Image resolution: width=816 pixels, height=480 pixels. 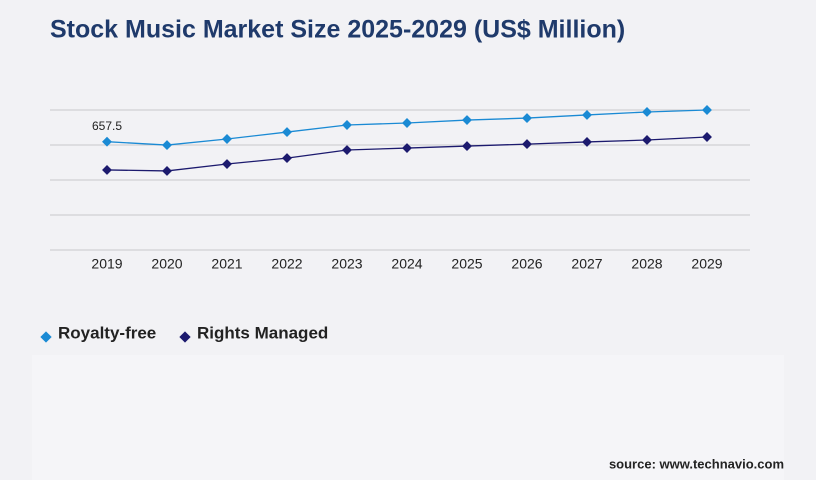 What do you see at coordinates (106, 264) in the screenshot?
I see `x-tick-label: 2019` at bounding box center [106, 264].